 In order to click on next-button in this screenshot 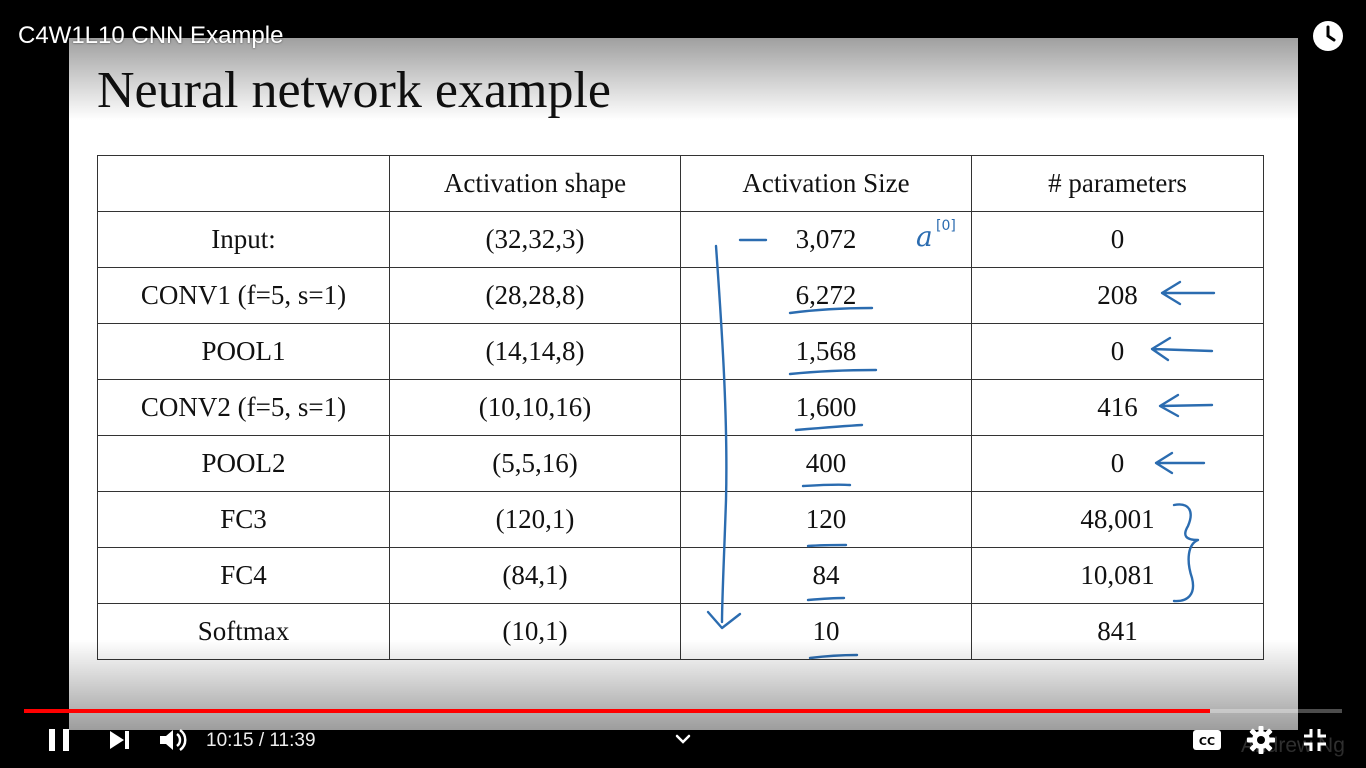, I will do `click(119, 740)`.